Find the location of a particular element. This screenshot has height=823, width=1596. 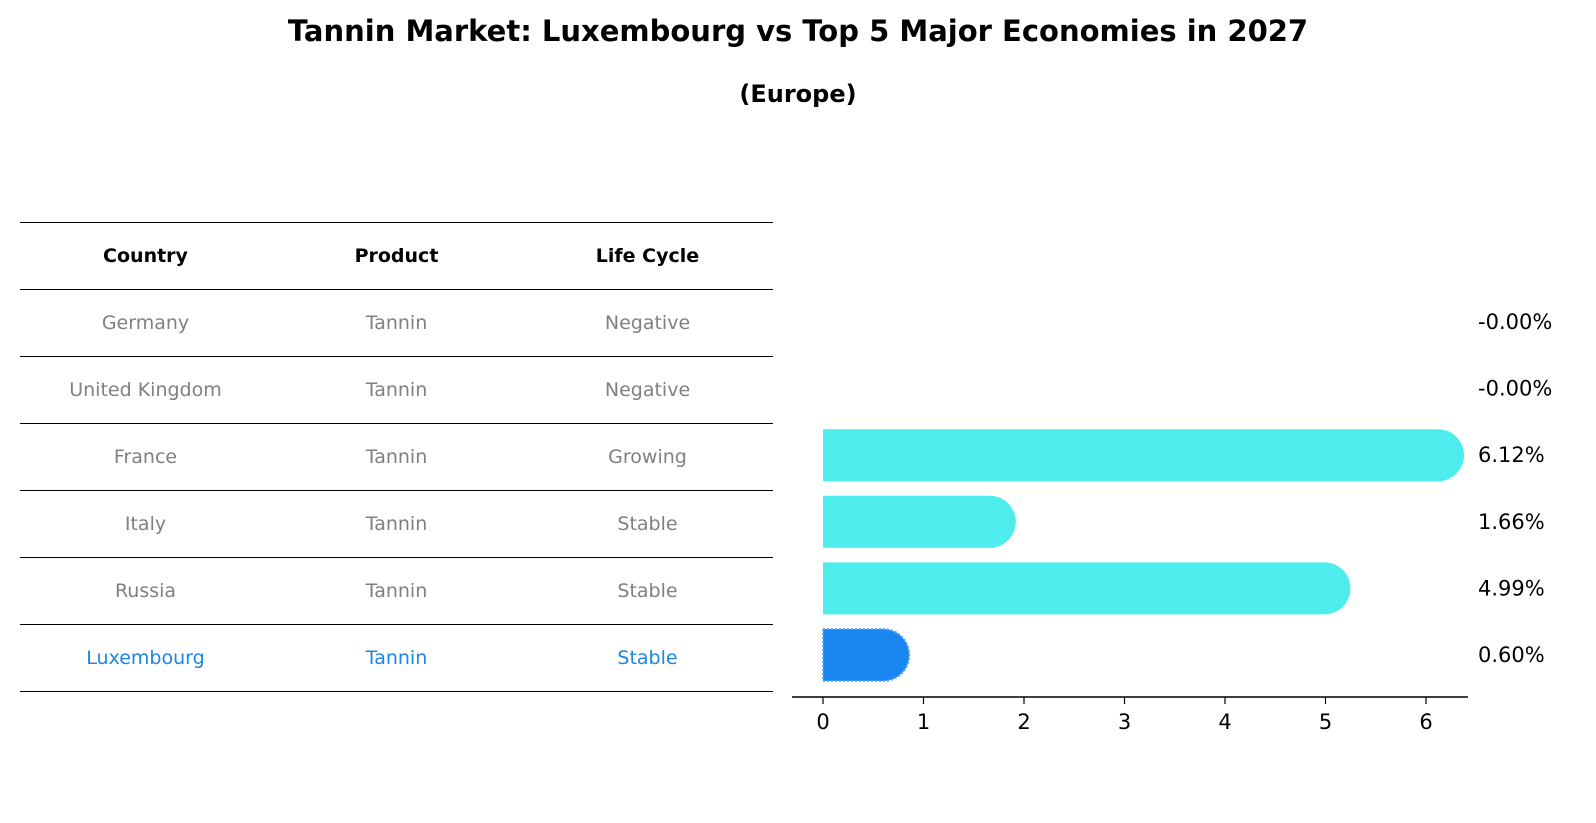

table-row: Italy Tannin Stable is located at coordinates (396, 524).